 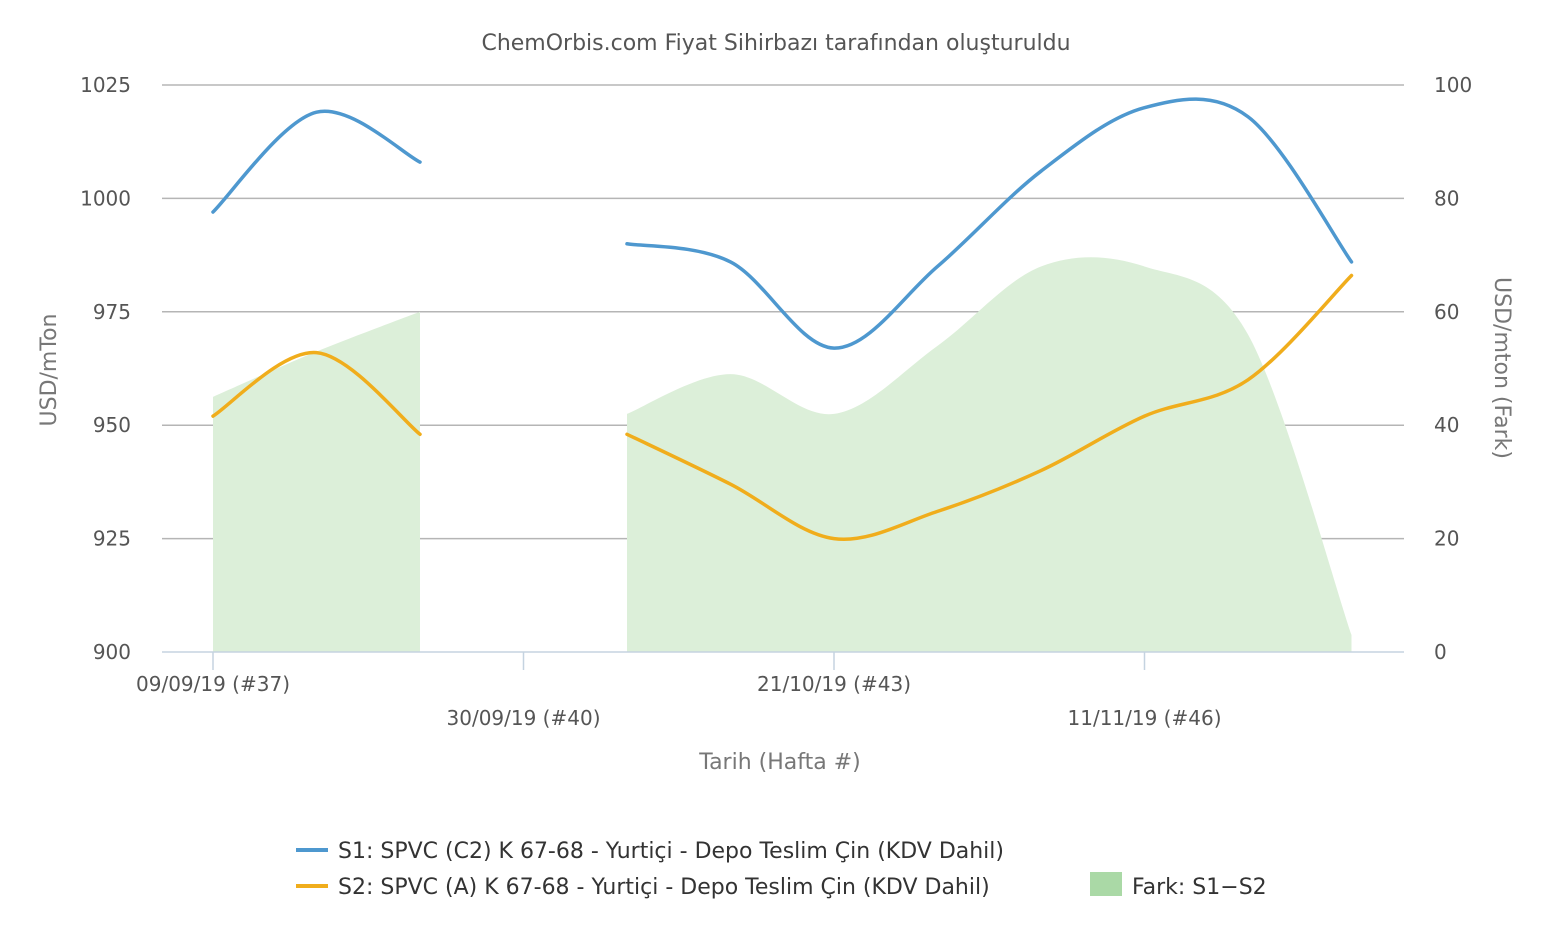 I want to click on y-tick-label: 900, so click(x=112, y=652).